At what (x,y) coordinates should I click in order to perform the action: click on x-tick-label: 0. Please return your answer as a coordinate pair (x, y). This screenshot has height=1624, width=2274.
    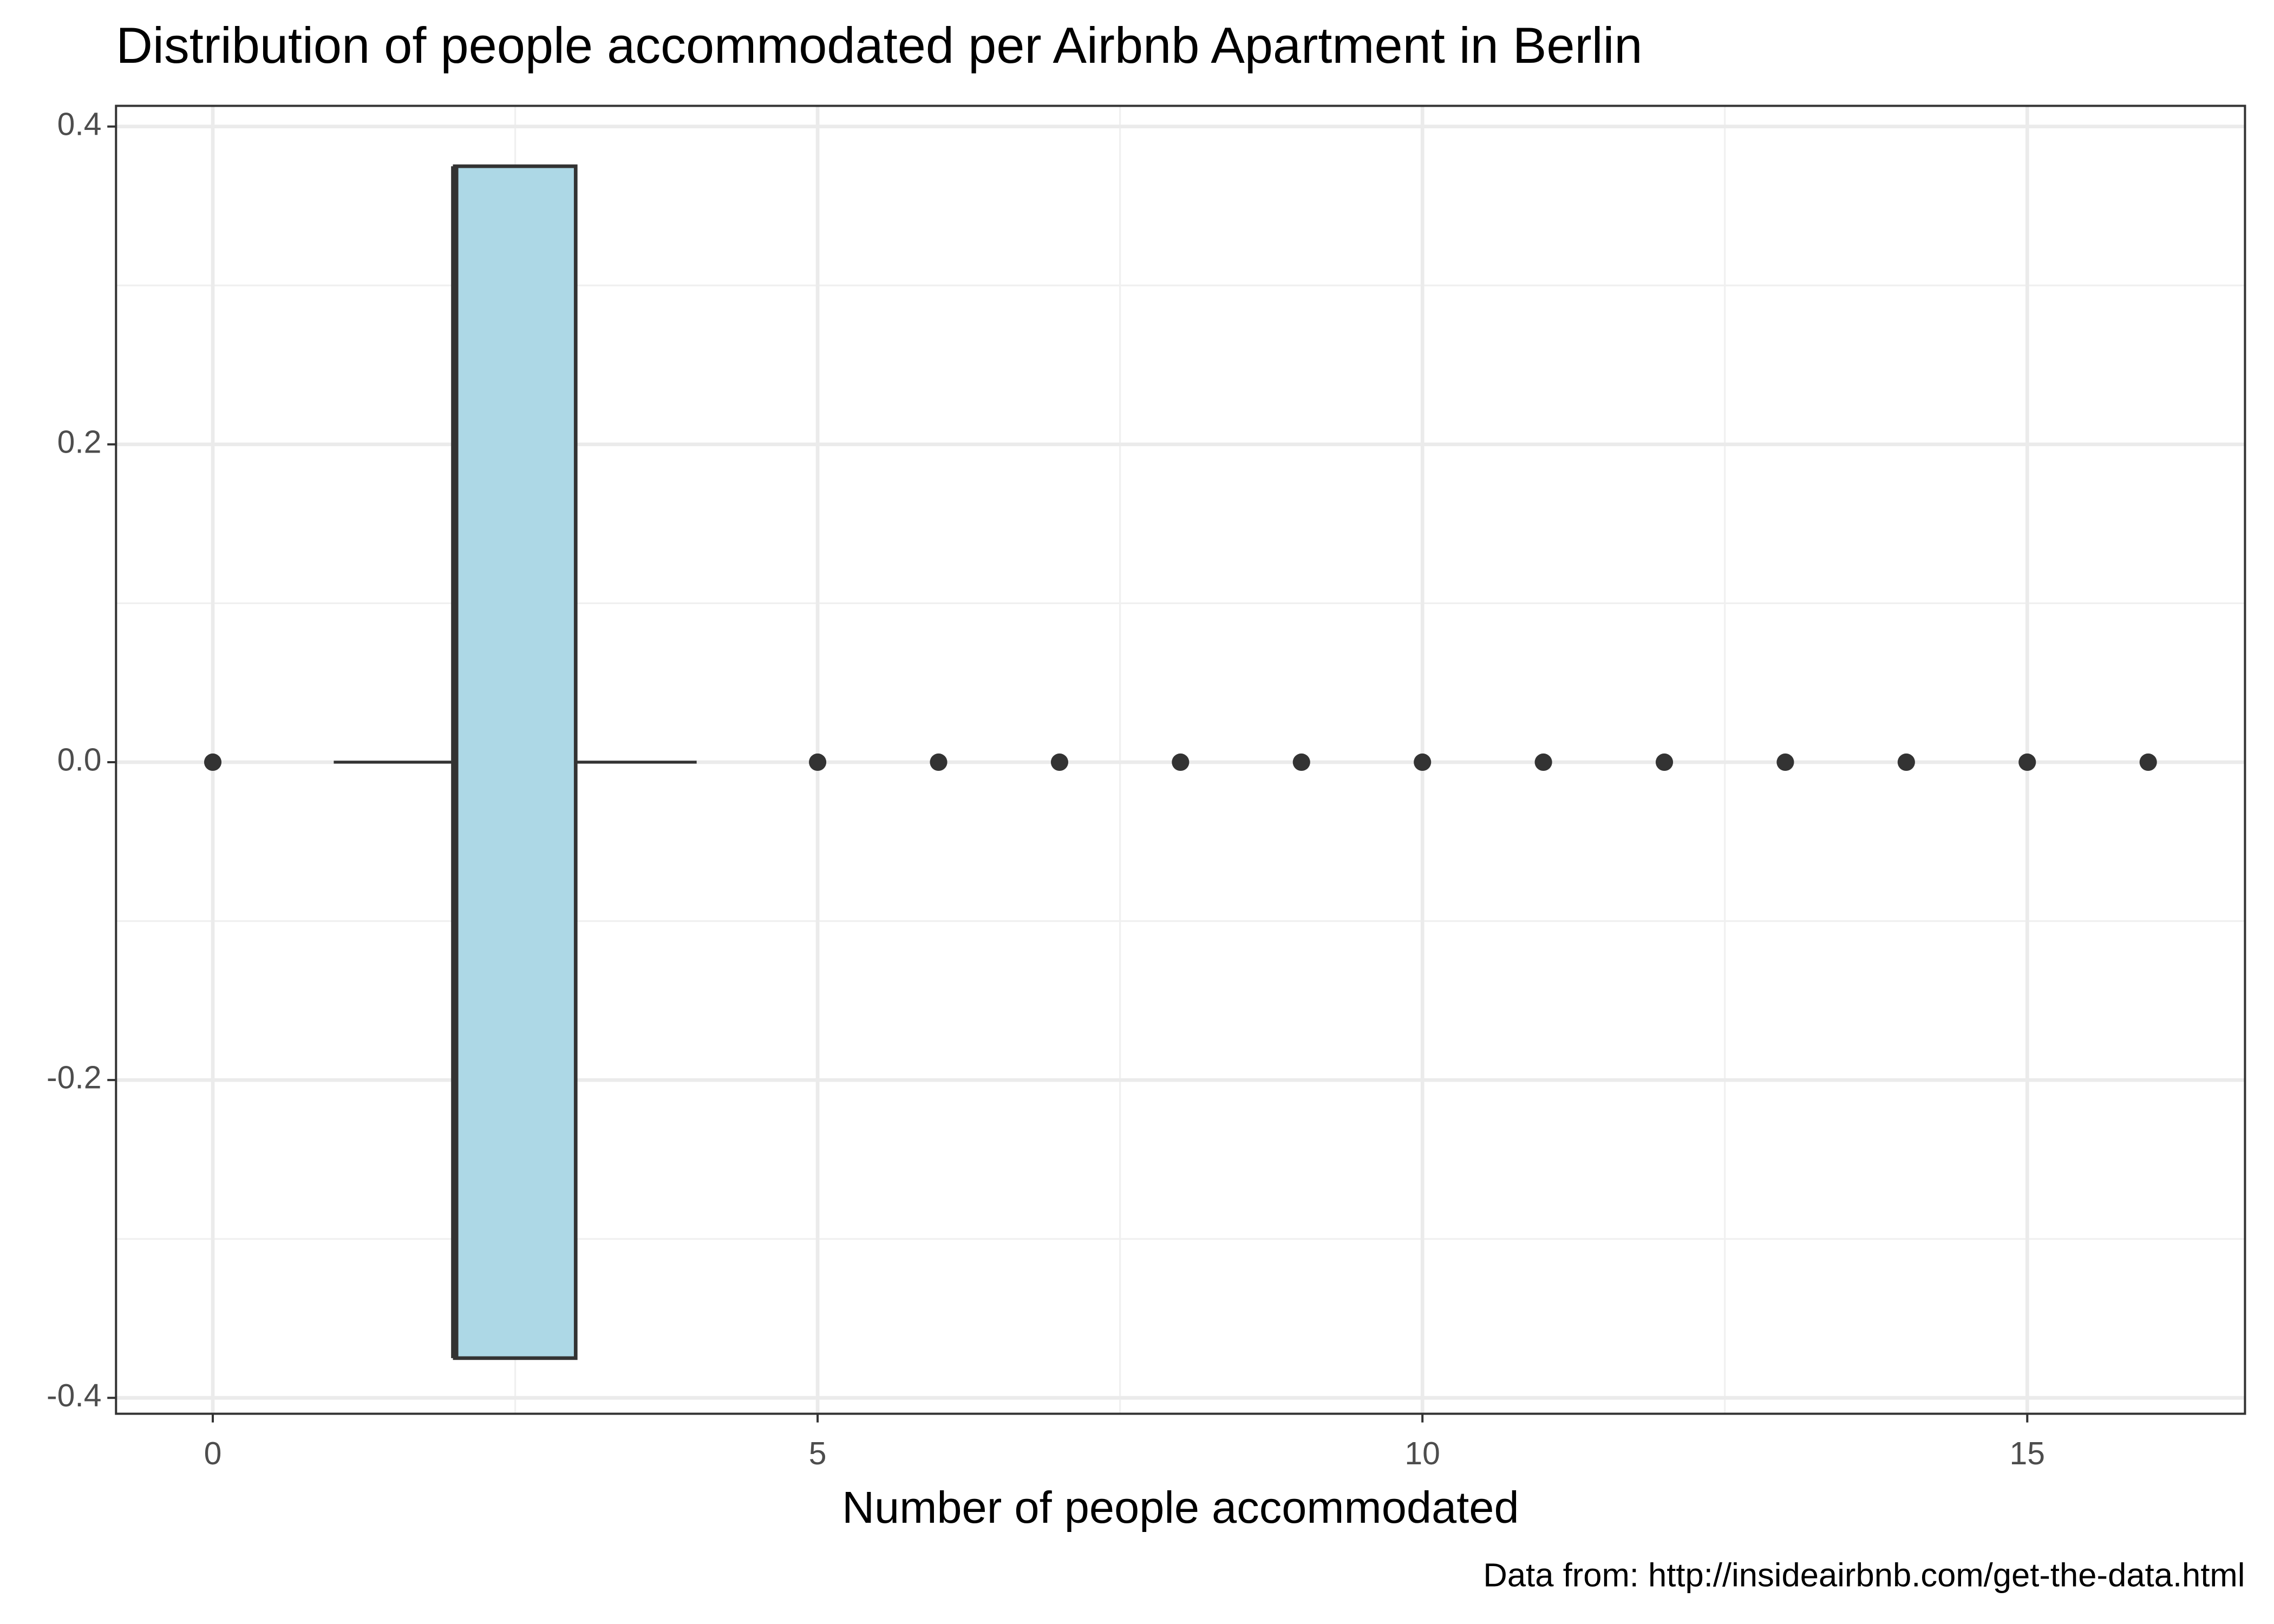
    Looking at the image, I should click on (213, 1453).